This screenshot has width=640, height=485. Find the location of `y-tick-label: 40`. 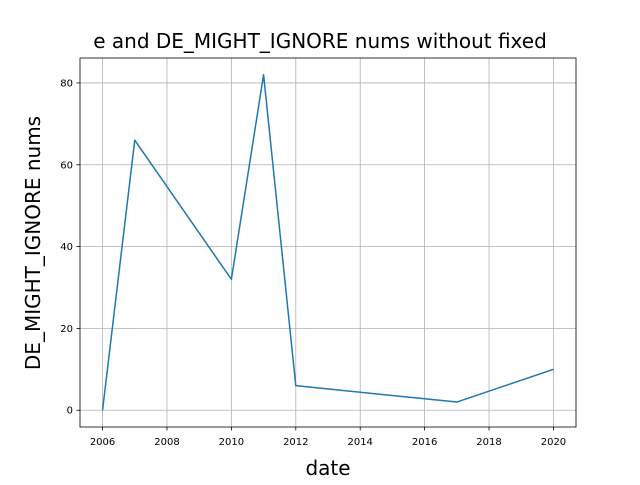

y-tick-label: 40 is located at coordinates (66, 247).